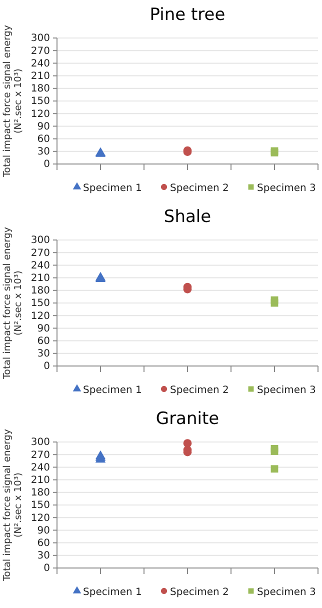  What do you see at coordinates (188, 15) in the screenshot?
I see `chart-title: Pine tree` at bounding box center [188, 15].